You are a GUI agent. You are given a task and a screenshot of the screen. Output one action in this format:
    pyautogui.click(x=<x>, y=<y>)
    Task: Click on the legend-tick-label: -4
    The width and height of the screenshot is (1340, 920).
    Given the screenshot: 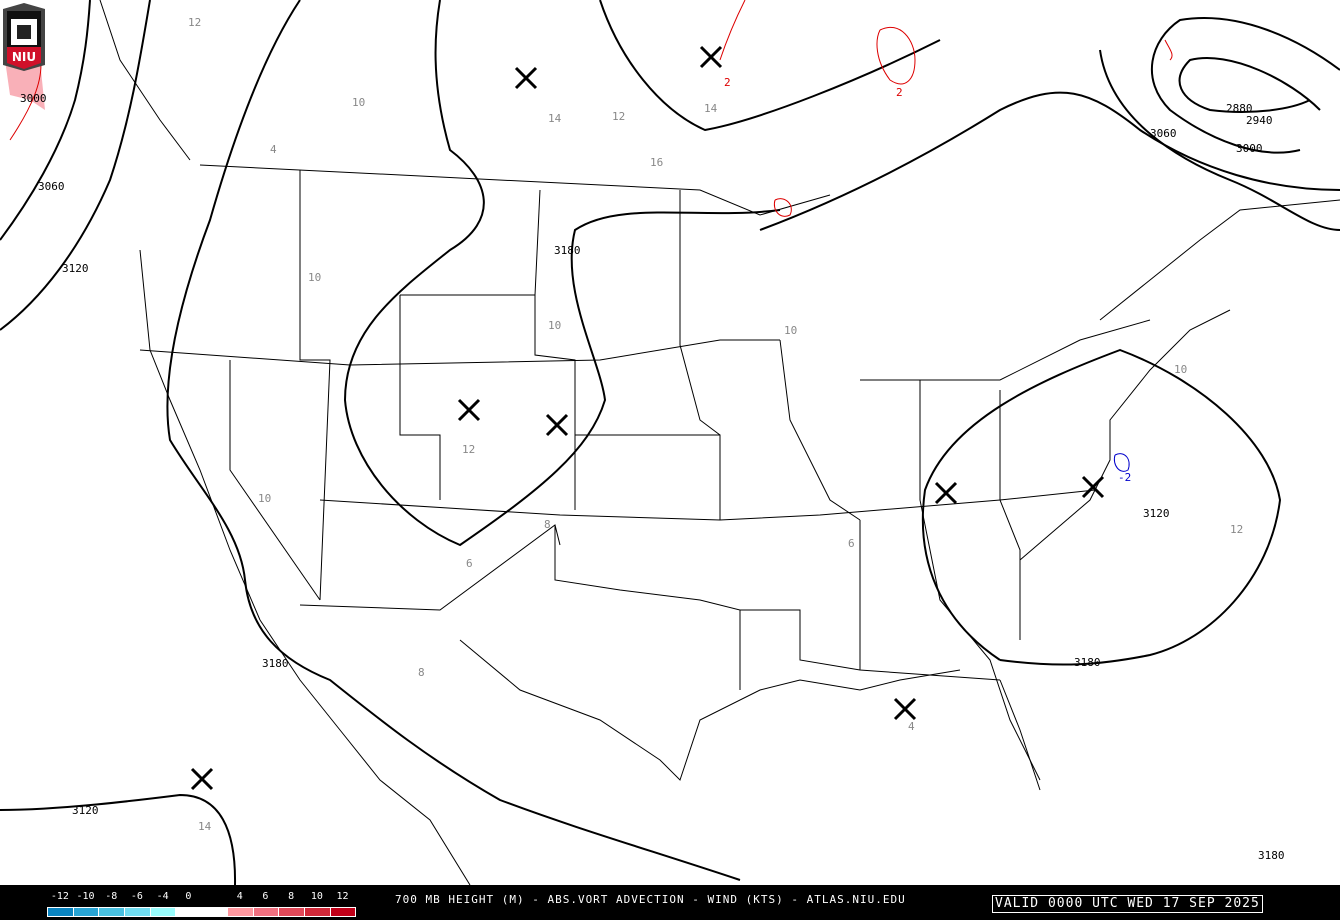 What is the action you would take?
    pyautogui.click(x=162, y=896)
    